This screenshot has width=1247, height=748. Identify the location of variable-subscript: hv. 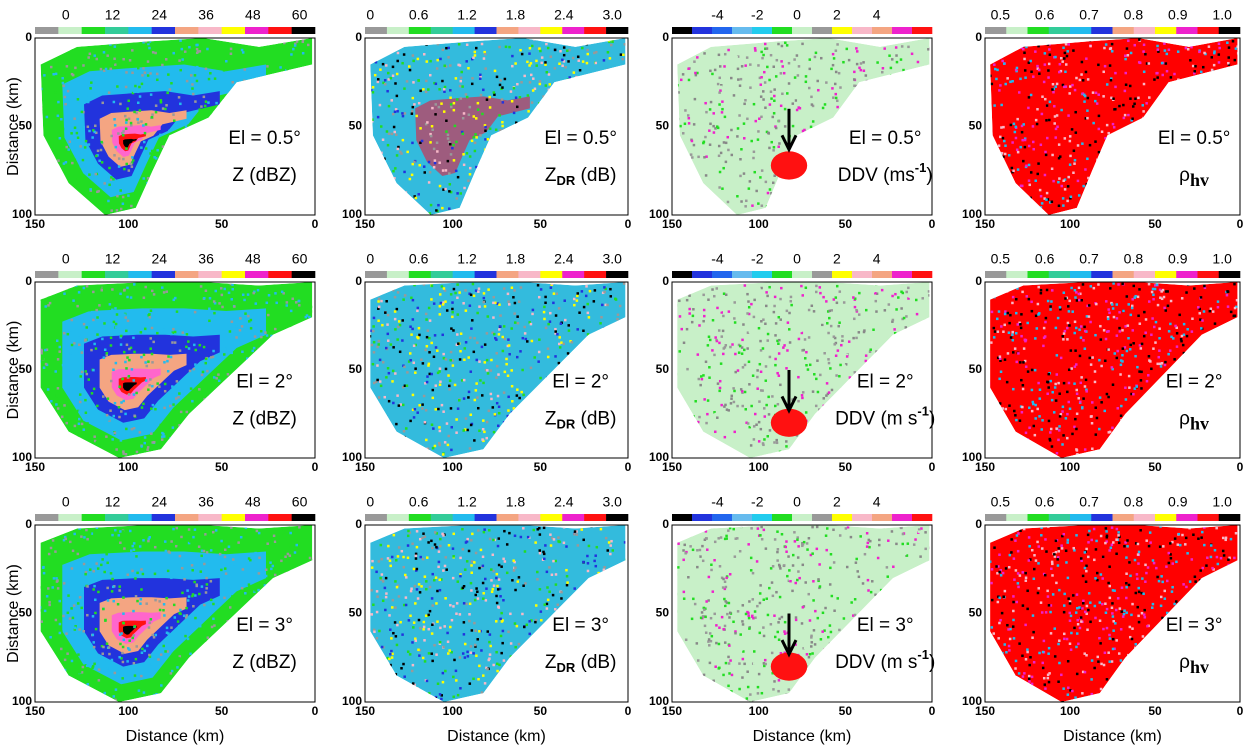
(1199, 180).